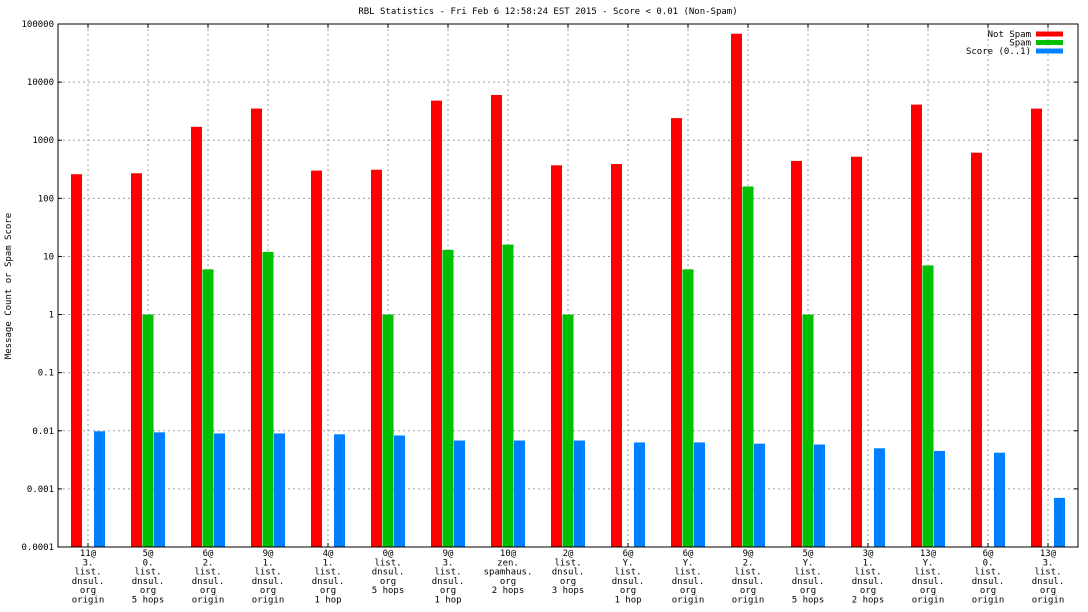  I want to click on x-tick-label: 13@ 3. list. dnsul. org origin, so click(1048, 577).